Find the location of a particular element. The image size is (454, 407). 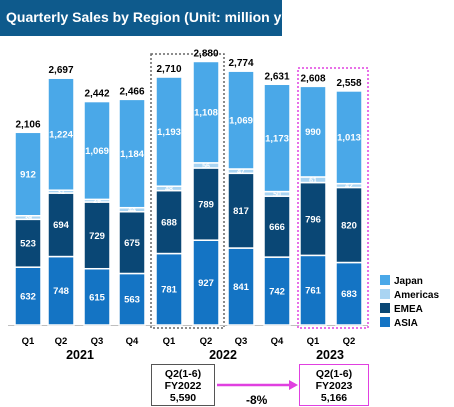

data-label-japan-2: 1,069 is located at coordinates (97, 151).